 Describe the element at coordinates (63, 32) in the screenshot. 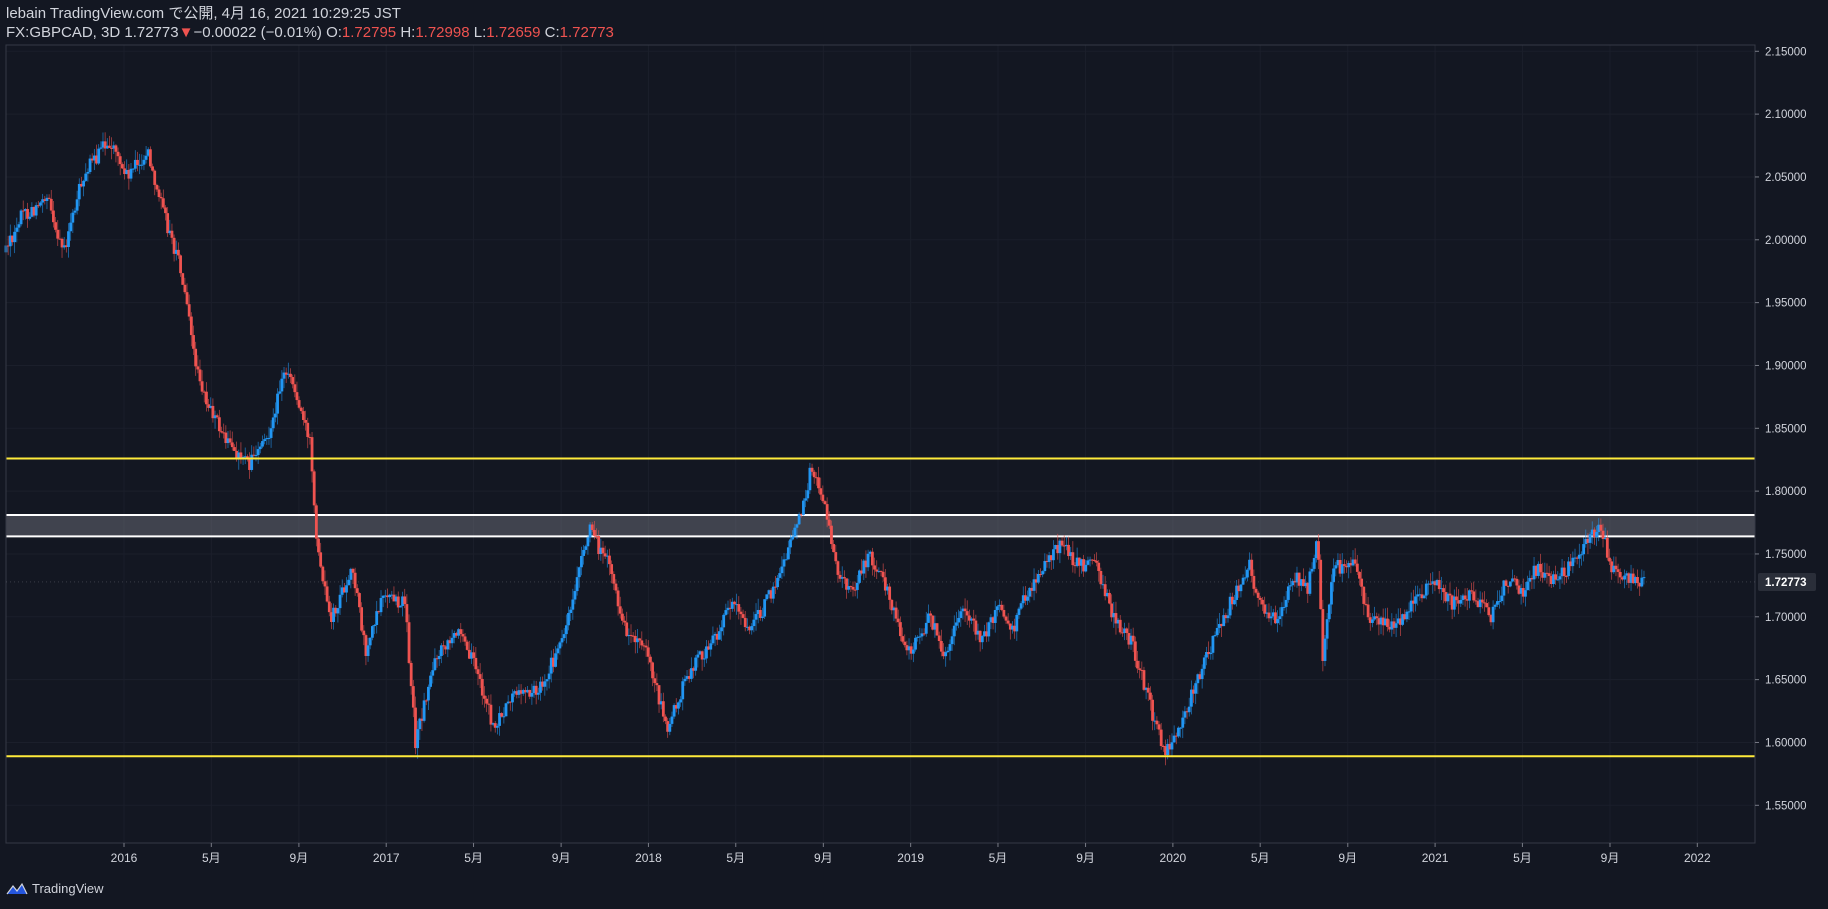

I see `symbol-label: FX:GBPCAD, 3D` at that location.